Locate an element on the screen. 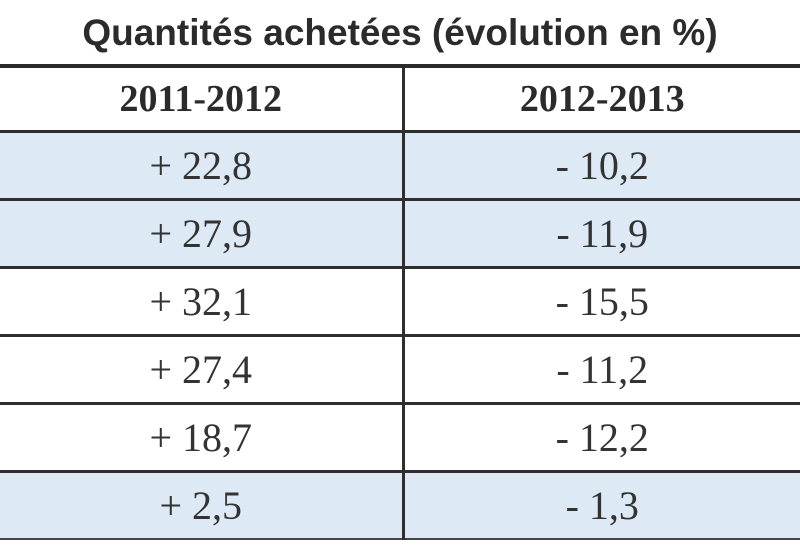  cell-2012-2013: - 10,2 is located at coordinates (601, 165).